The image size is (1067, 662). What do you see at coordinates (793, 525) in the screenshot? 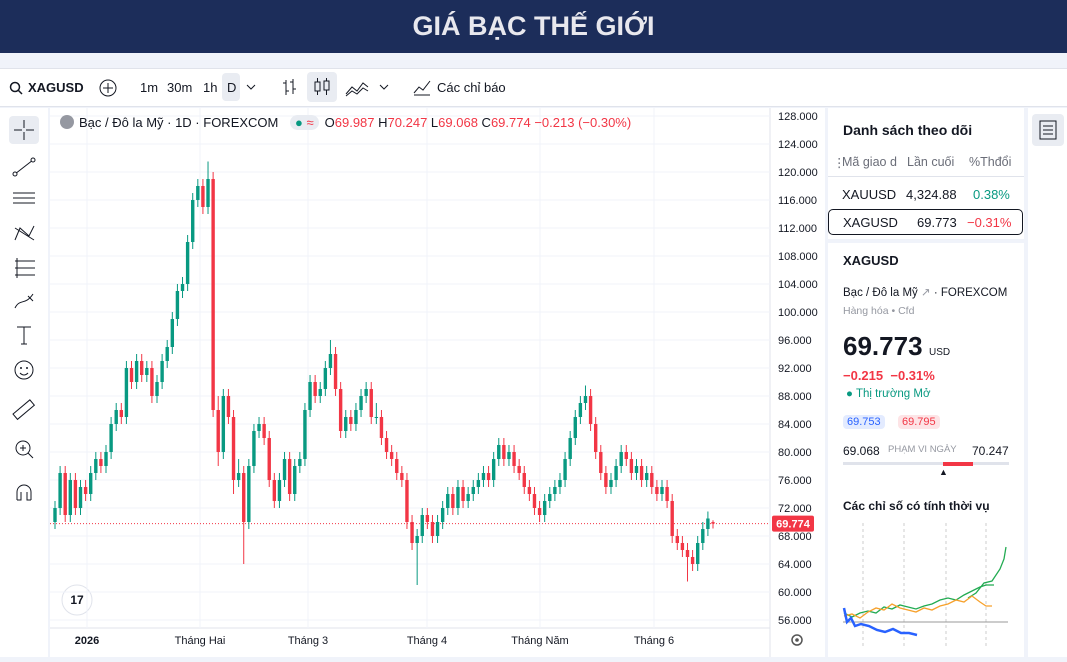
I see `last-price-label: 69.774` at bounding box center [793, 525].